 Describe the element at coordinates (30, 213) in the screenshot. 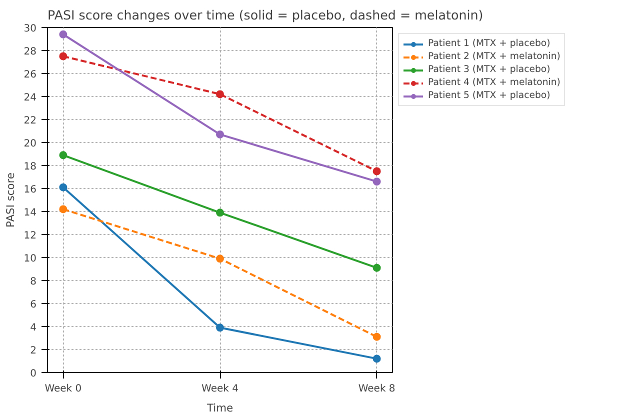

I see `y-tick-label: 14` at that location.